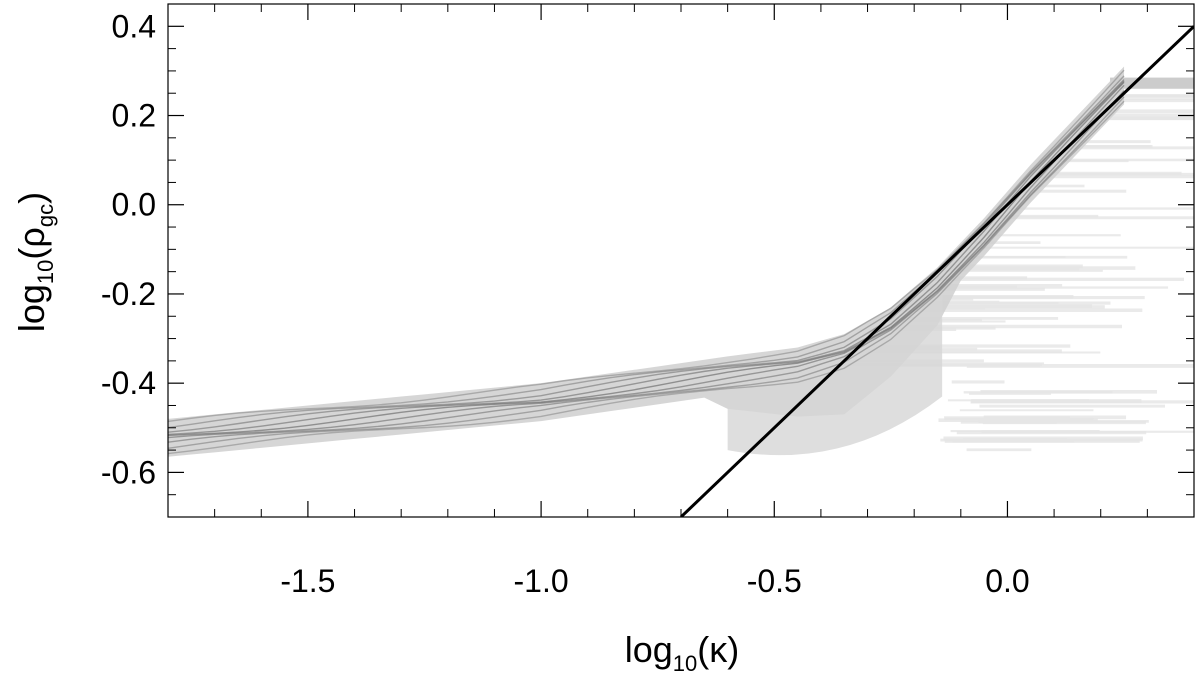  I want to click on x-tick-label: -1.0, so click(541, 581).